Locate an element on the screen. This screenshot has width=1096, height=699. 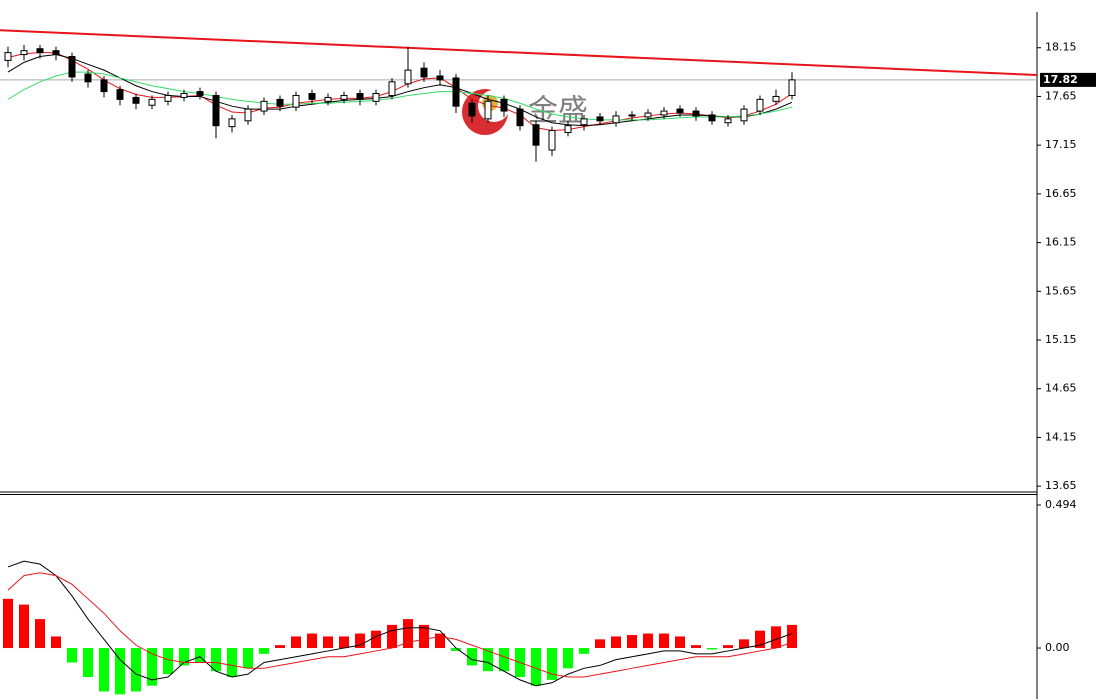
current-price-label: 17.82 is located at coordinates (1060, 79).